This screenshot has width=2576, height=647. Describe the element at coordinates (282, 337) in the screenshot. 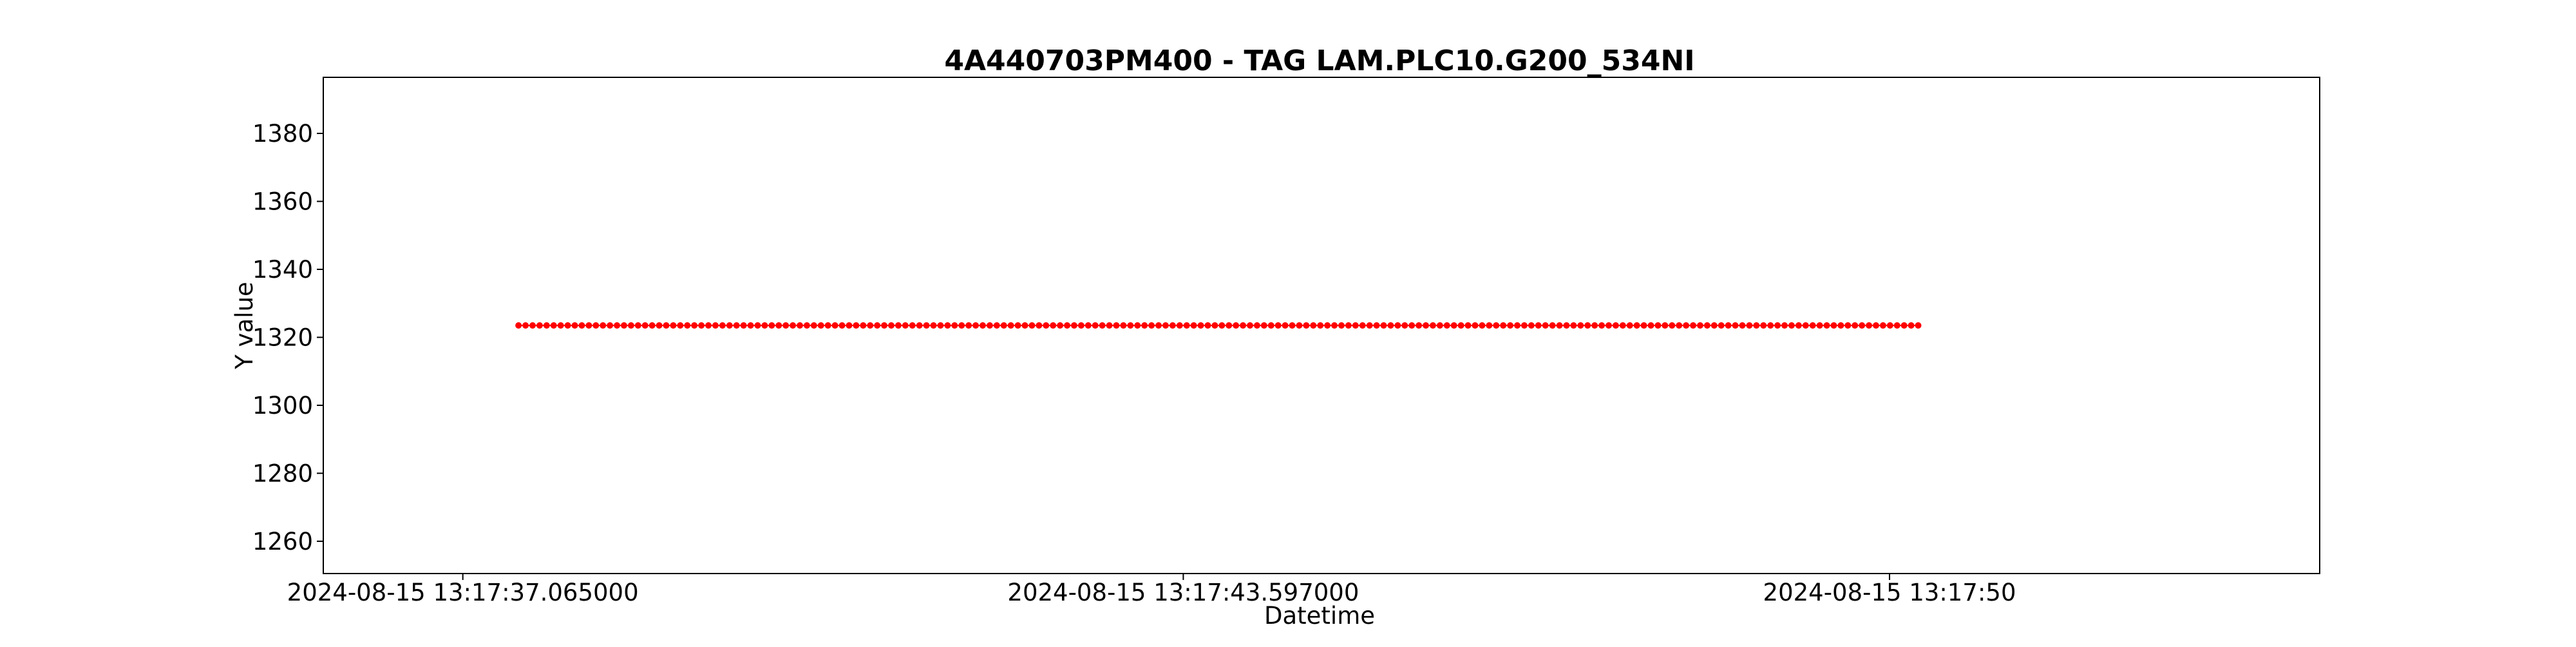

I see `y-tick-label: 1320` at that location.